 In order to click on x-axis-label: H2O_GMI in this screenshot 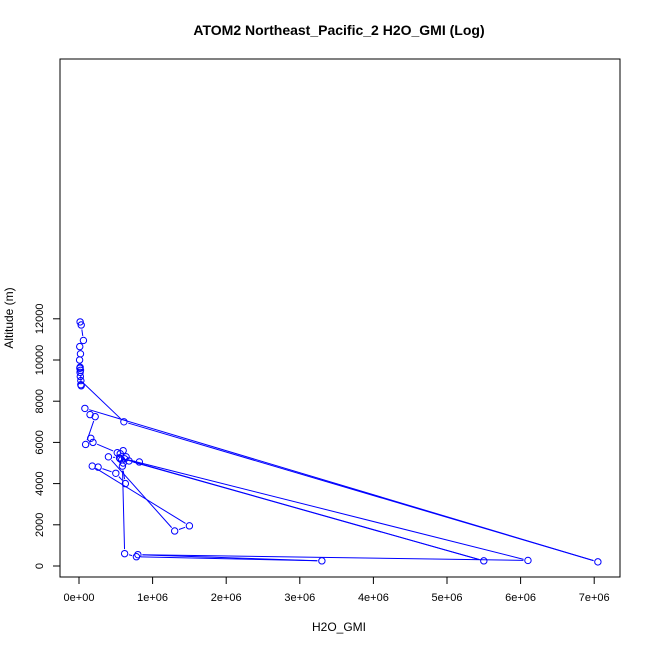, I will do `click(339, 627)`.